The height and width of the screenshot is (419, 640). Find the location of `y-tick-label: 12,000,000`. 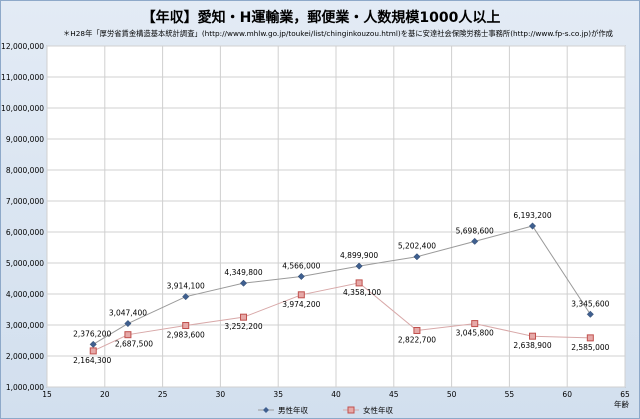

y-tick-label: 12,000,000 is located at coordinates (22, 46).